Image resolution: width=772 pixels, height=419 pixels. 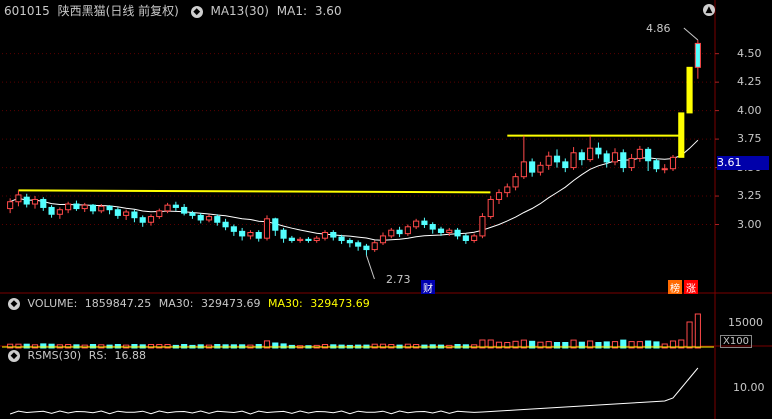 What do you see at coordinates (239, 11) in the screenshot?
I see `ma13-label: MA13(30)` at bounding box center [239, 11].